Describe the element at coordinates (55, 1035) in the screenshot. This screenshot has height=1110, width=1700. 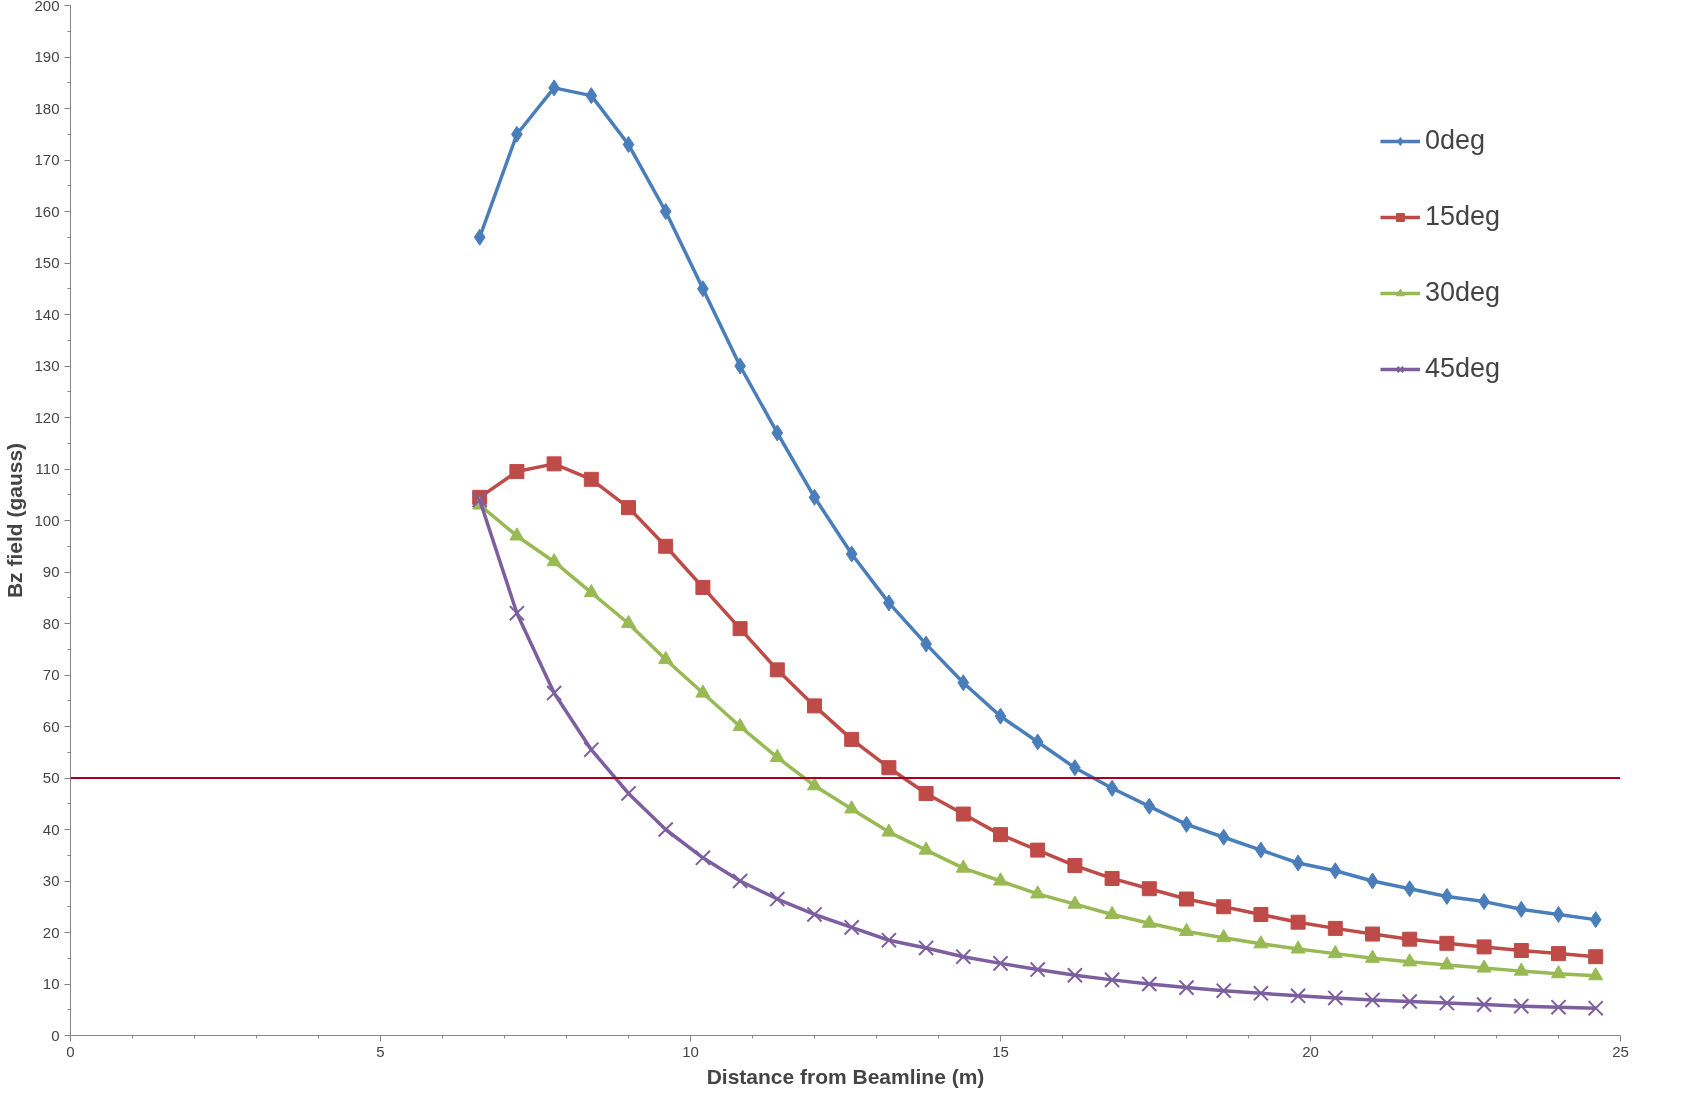
I see `y-tick-label: 0` at that location.